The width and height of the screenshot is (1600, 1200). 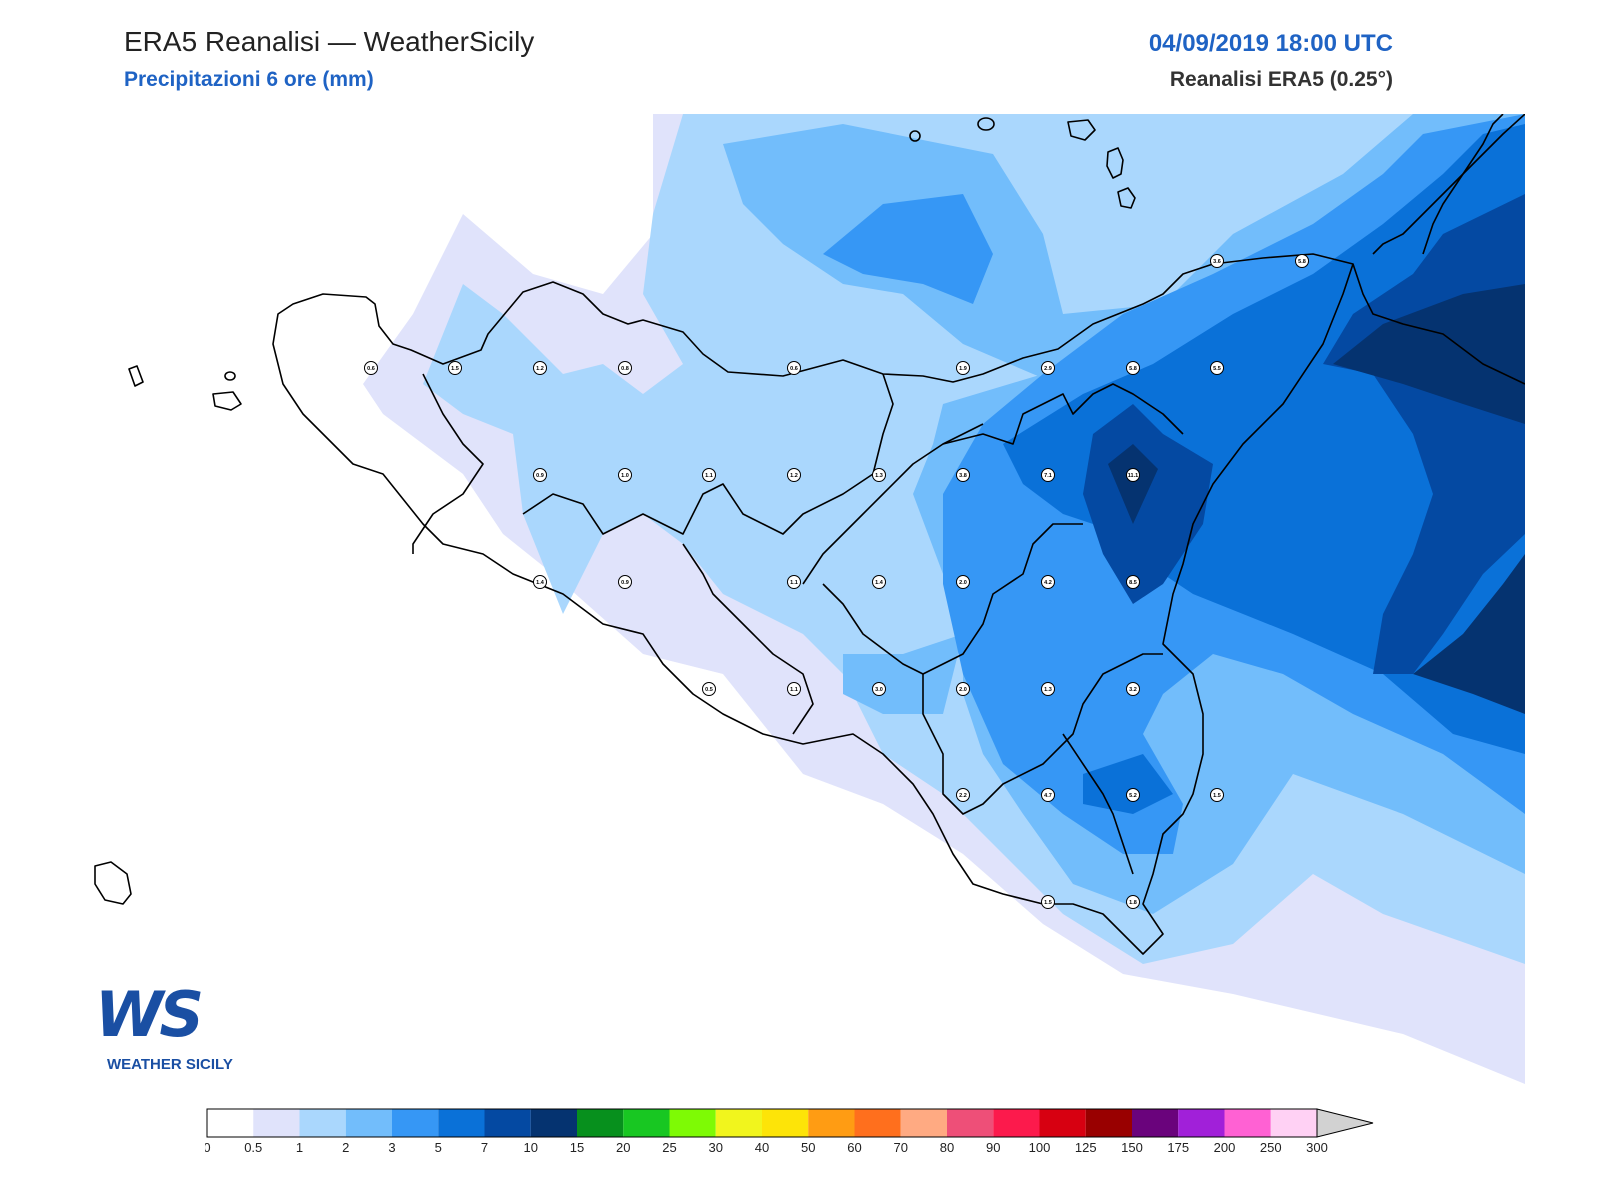 I want to click on contour-3mm-north, so click(x=908, y=249).